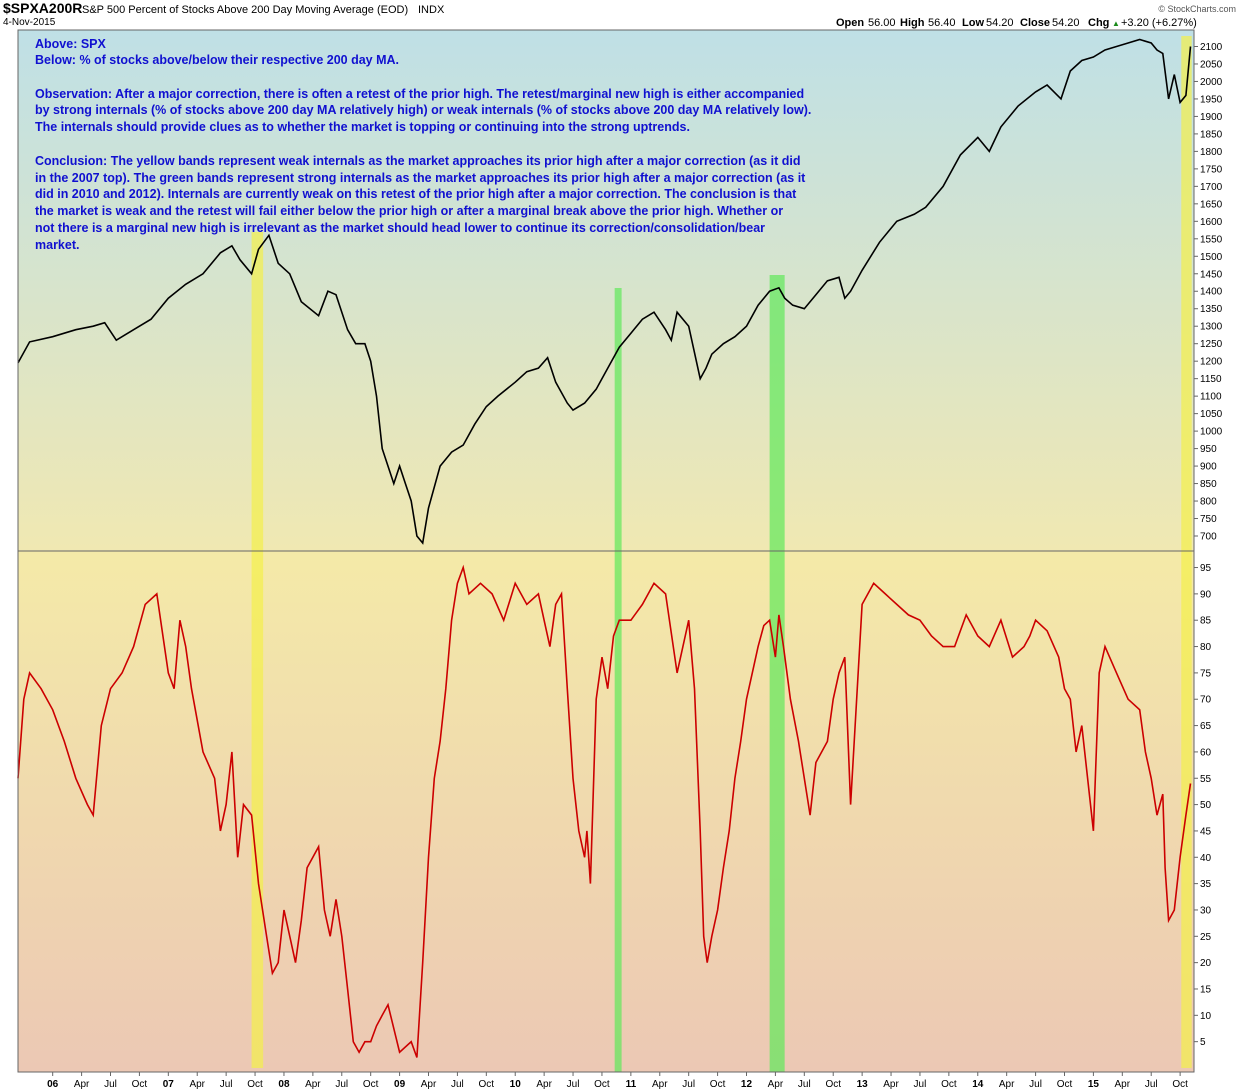  Describe the element at coordinates (1211, 187) in the screenshot. I see `spx-y-tick-label: 1700` at that location.